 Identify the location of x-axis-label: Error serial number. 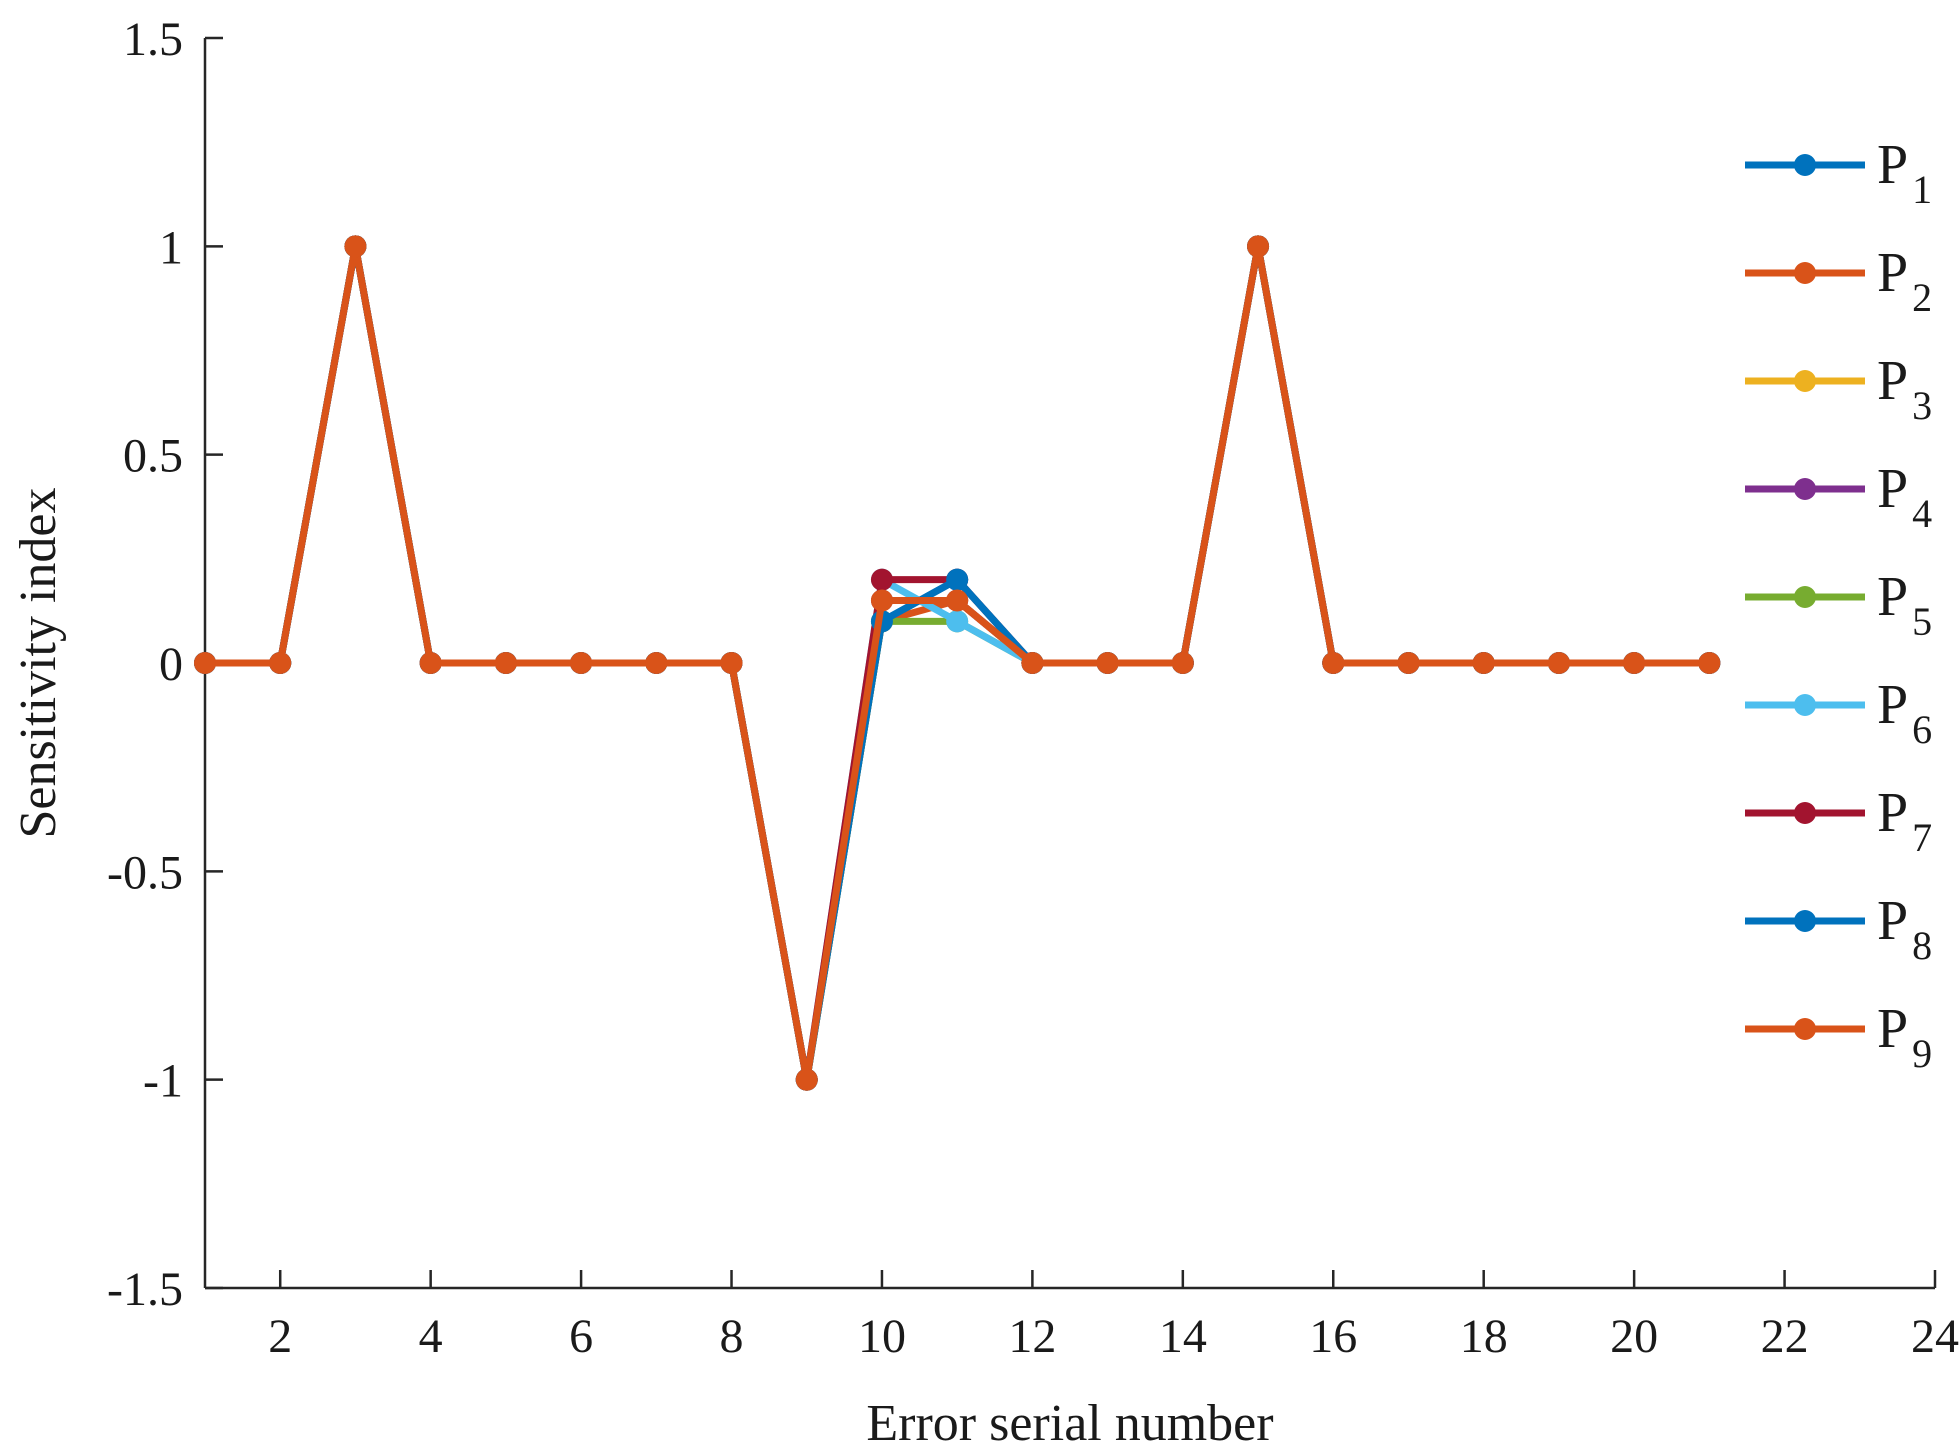
(1069, 1423).